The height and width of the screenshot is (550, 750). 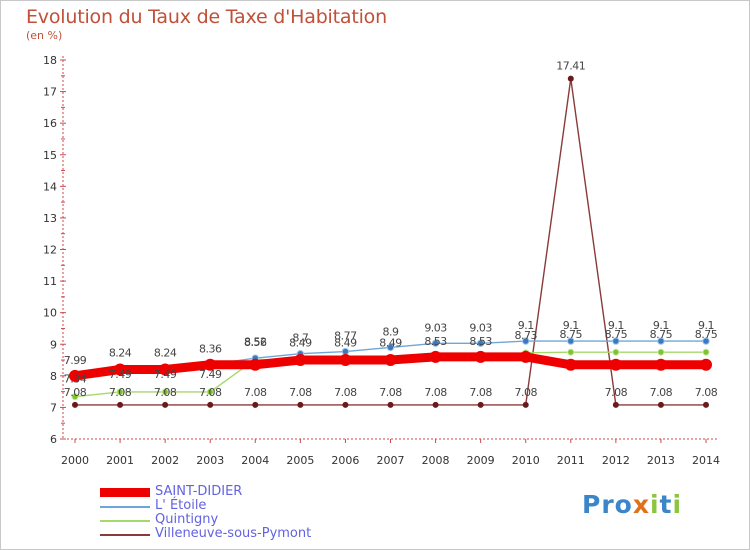 What do you see at coordinates (75, 460) in the screenshot?
I see `x-tick-label: 2000` at bounding box center [75, 460].